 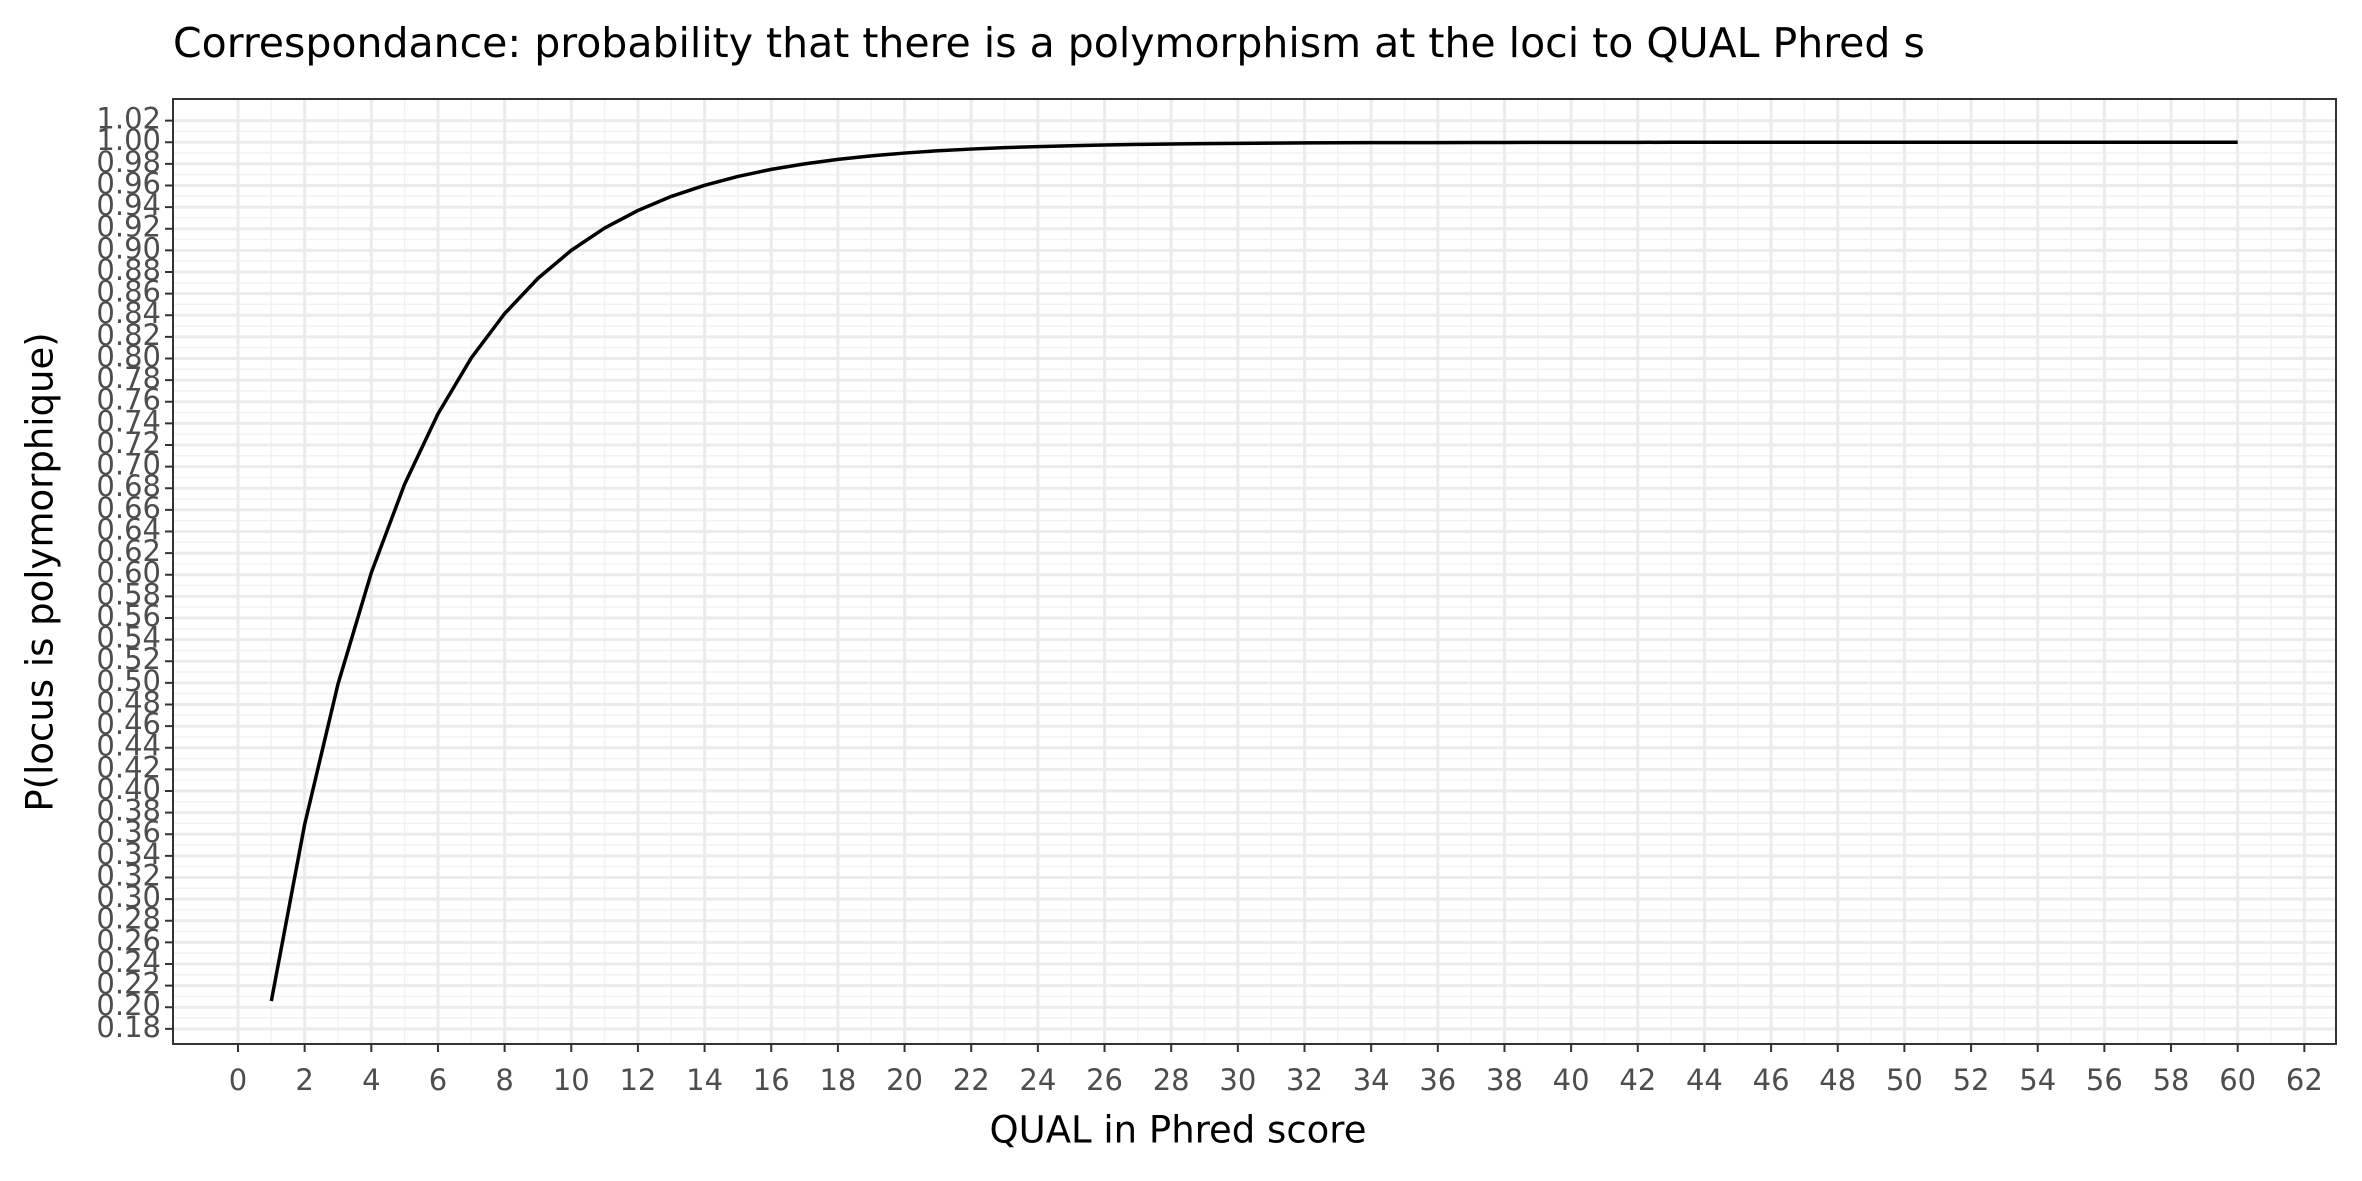 What do you see at coordinates (128, 616) in the screenshot?
I see `y-tick-label: 0.56` at bounding box center [128, 616].